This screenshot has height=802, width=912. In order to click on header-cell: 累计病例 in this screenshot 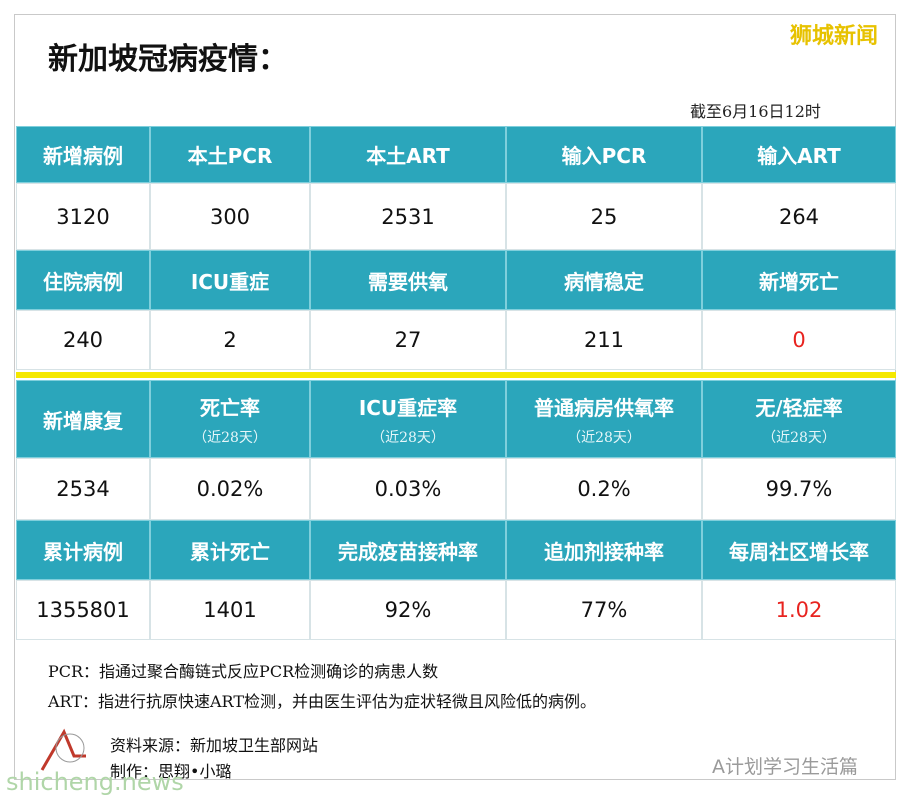, I will do `click(83, 550)`.